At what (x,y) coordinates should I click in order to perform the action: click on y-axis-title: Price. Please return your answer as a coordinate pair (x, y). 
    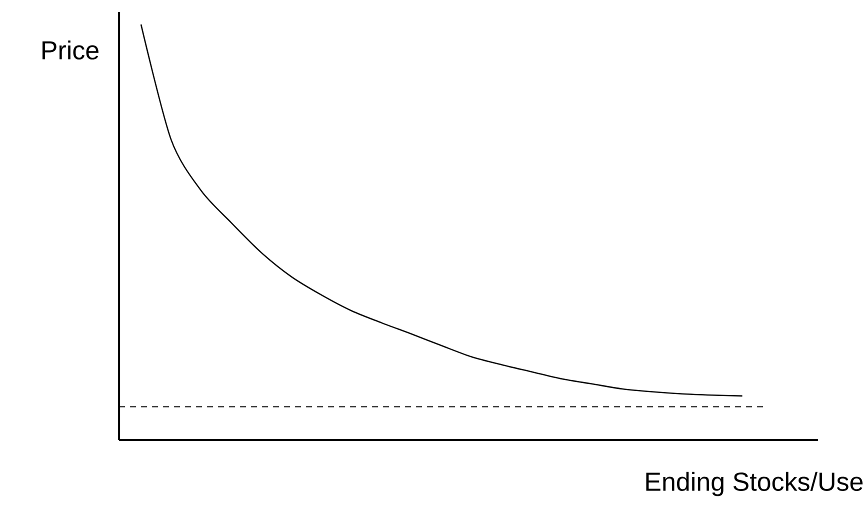
    Looking at the image, I should click on (70, 50).